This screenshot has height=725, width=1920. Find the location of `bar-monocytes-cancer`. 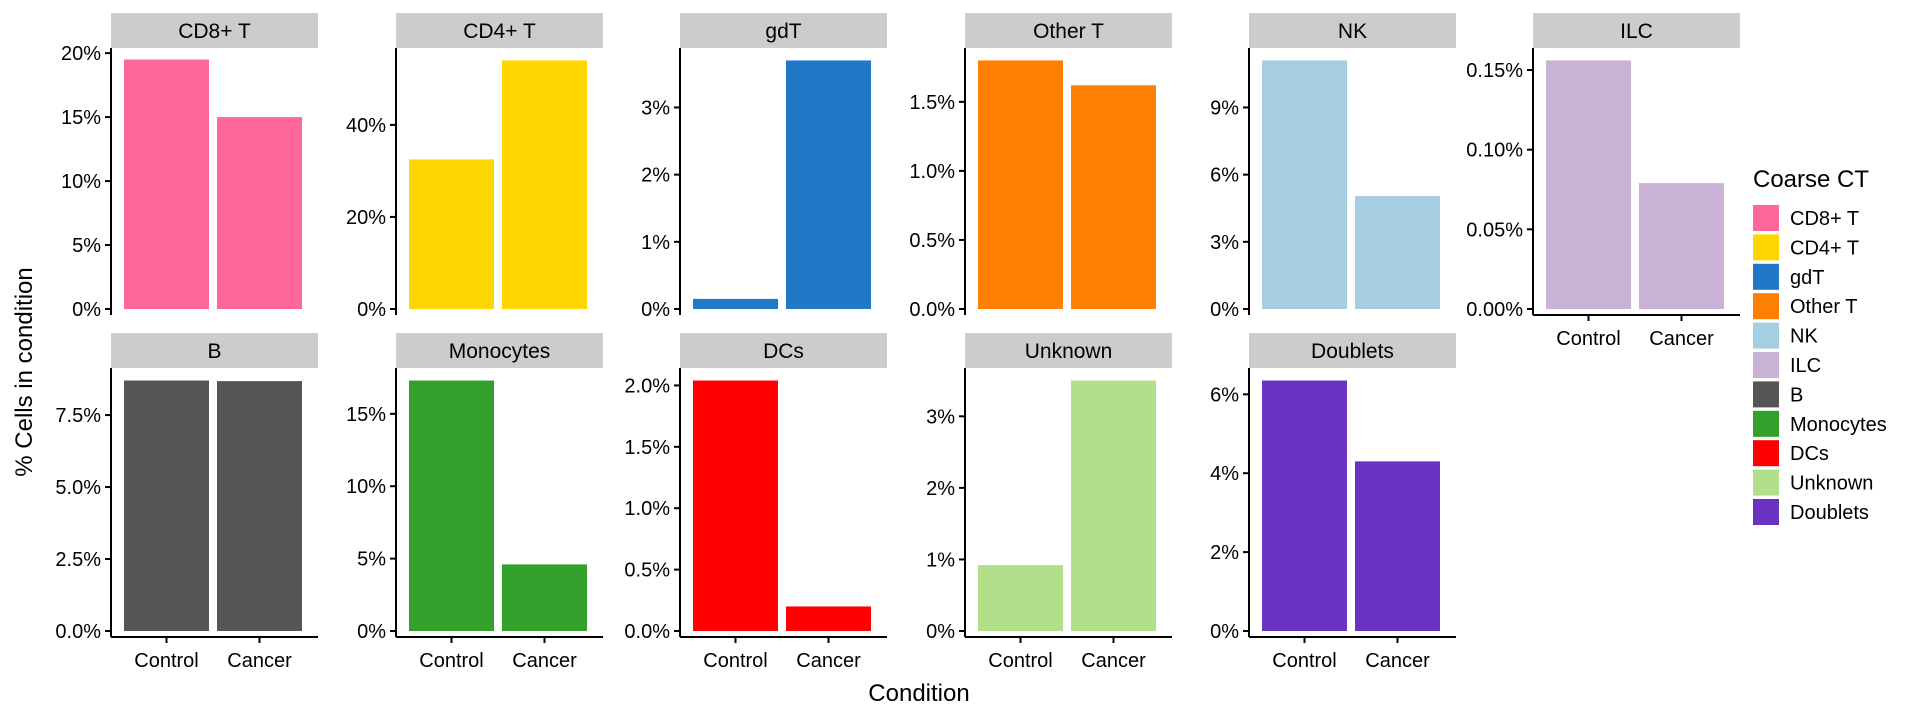

bar-monocytes-cancer is located at coordinates (544, 597).